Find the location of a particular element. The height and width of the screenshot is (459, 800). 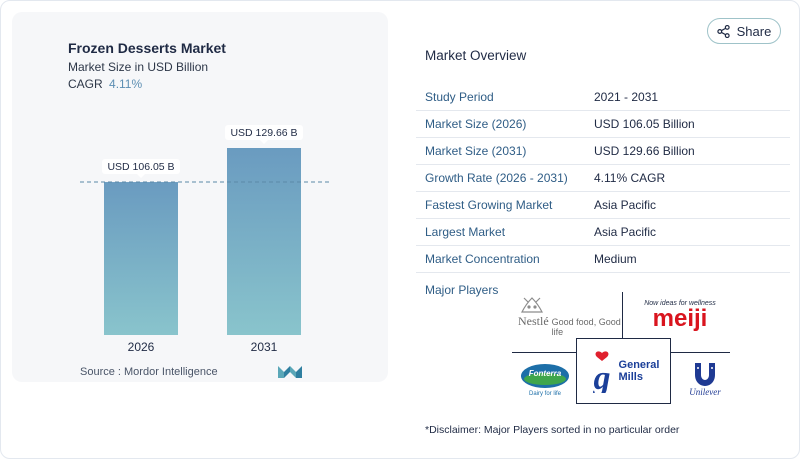

bar-2026 is located at coordinates (141, 258).